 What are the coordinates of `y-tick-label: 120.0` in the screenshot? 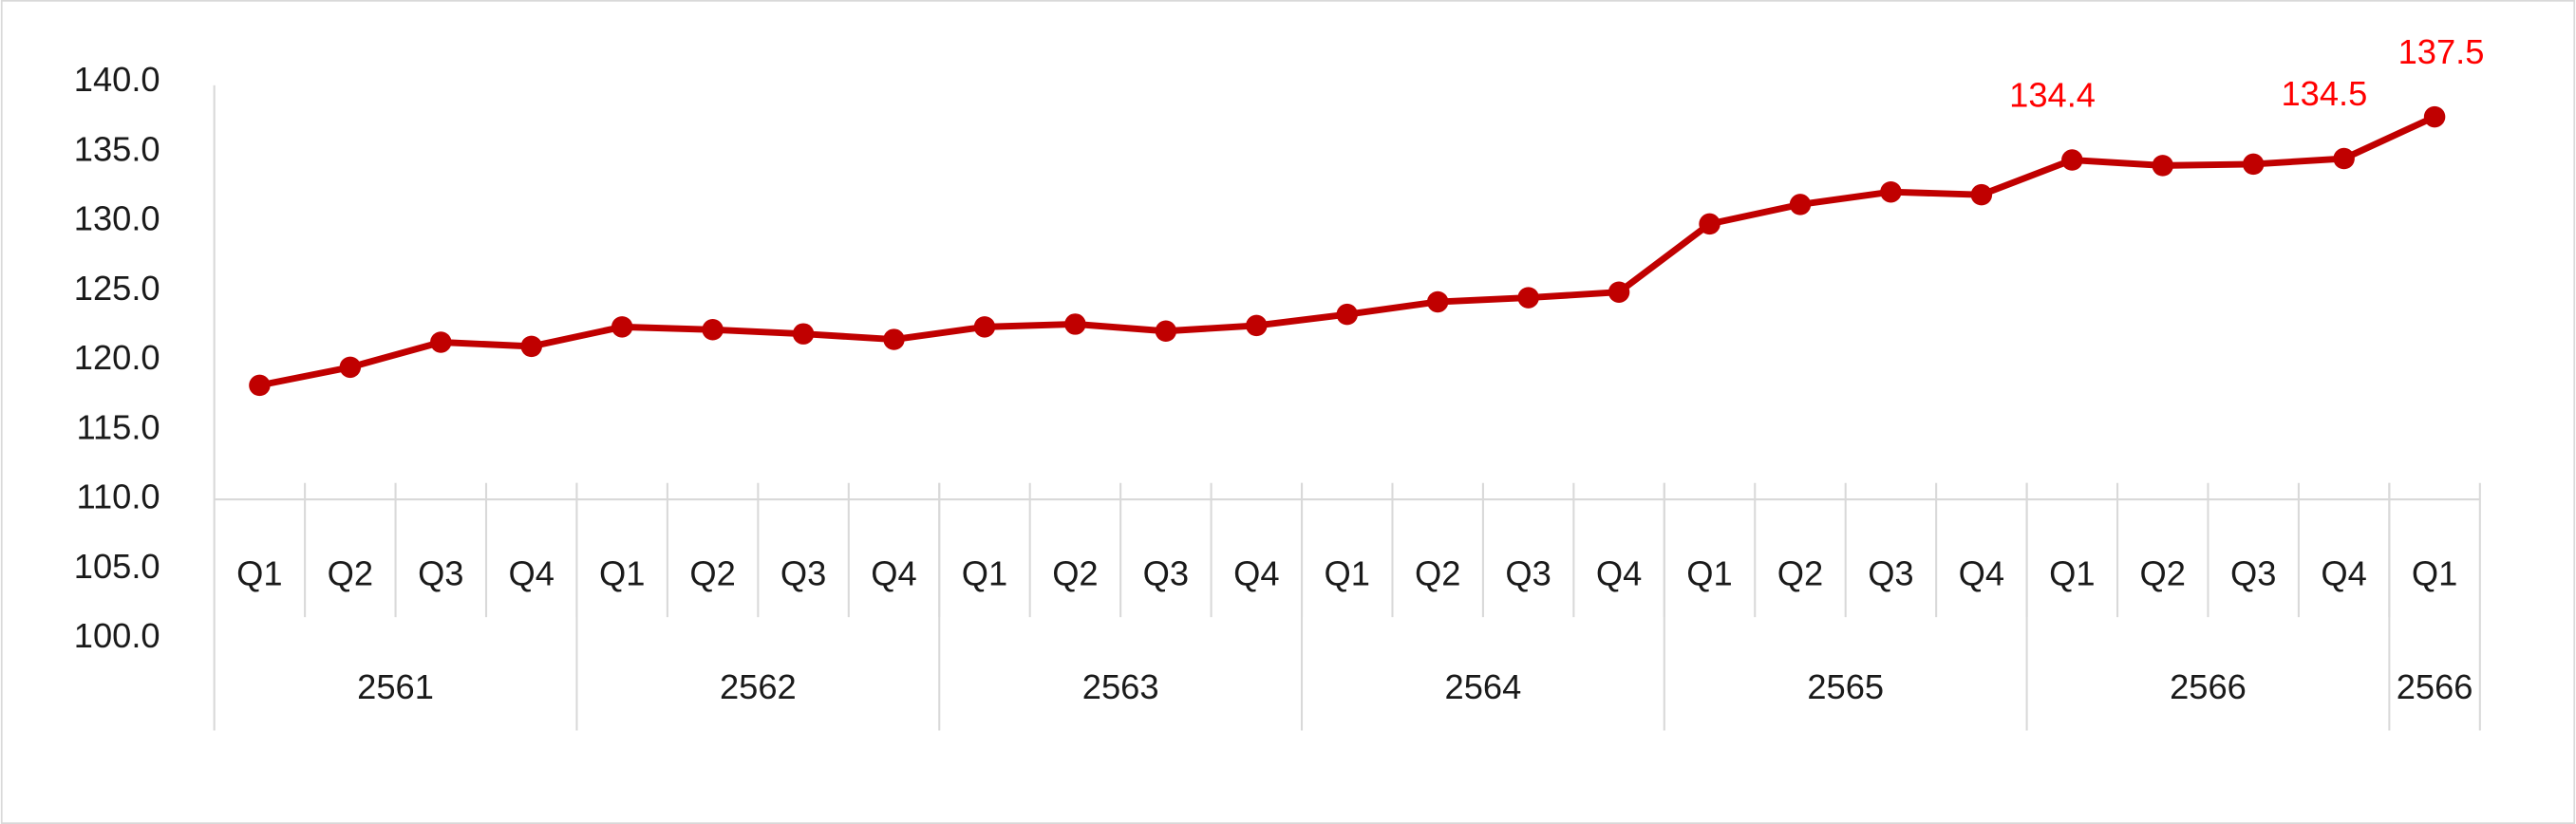 It's located at (117, 357).